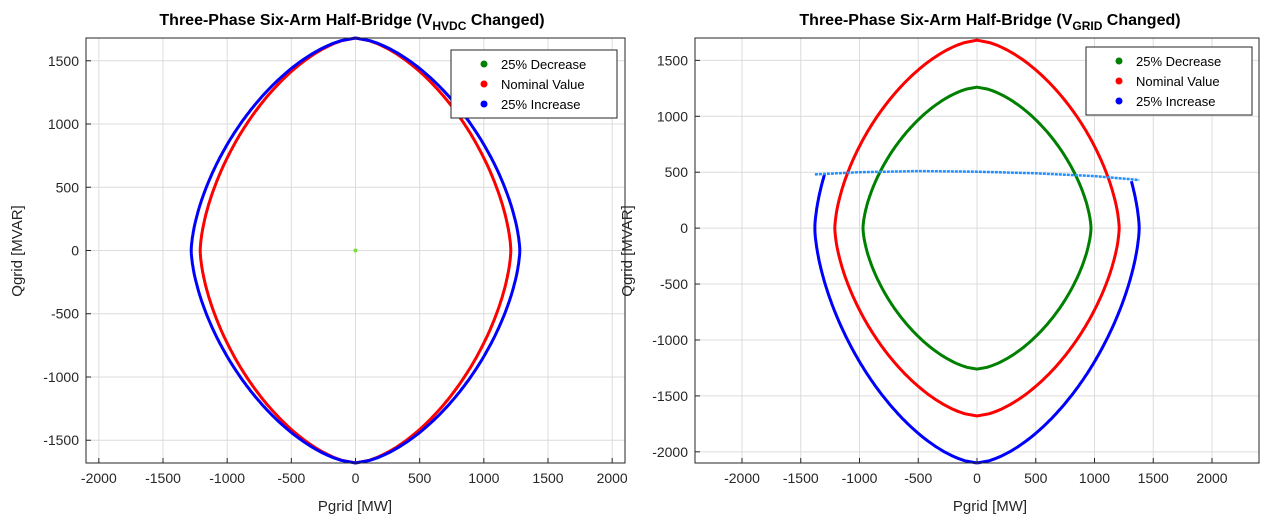 This screenshot has width=1287, height=521. Describe the element at coordinates (990, 506) in the screenshot. I see `x-axis-label-right: Pgrid [MW]` at that location.